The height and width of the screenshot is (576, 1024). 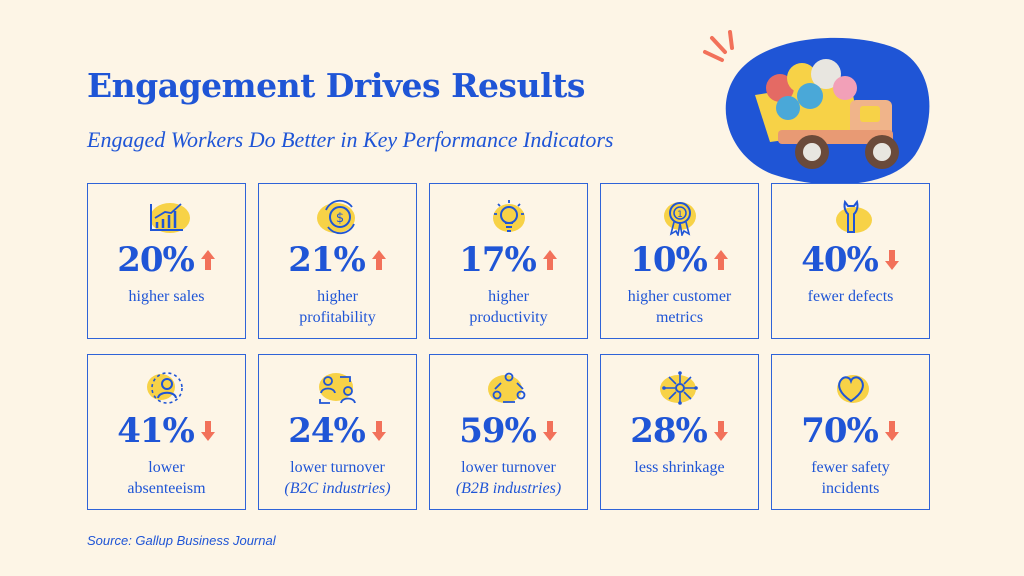 I want to click on stat-label: fewer safety, so click(x=850, y=467).